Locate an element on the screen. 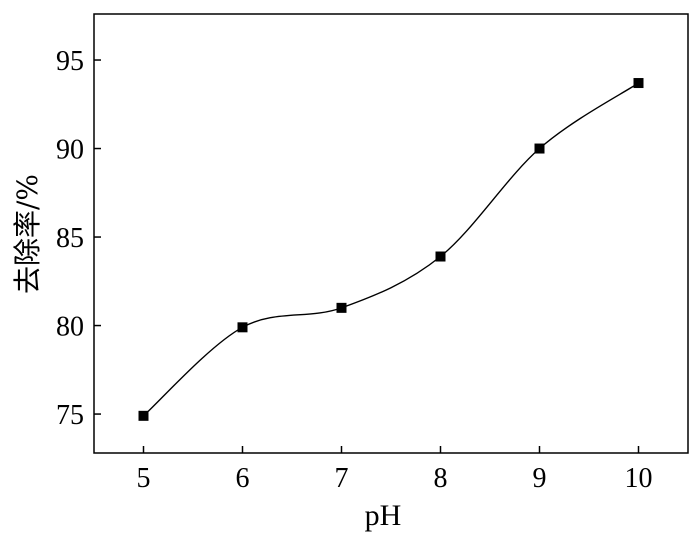  y-axis: 75 80 85 90 95 is located at coordinates (78, 238).